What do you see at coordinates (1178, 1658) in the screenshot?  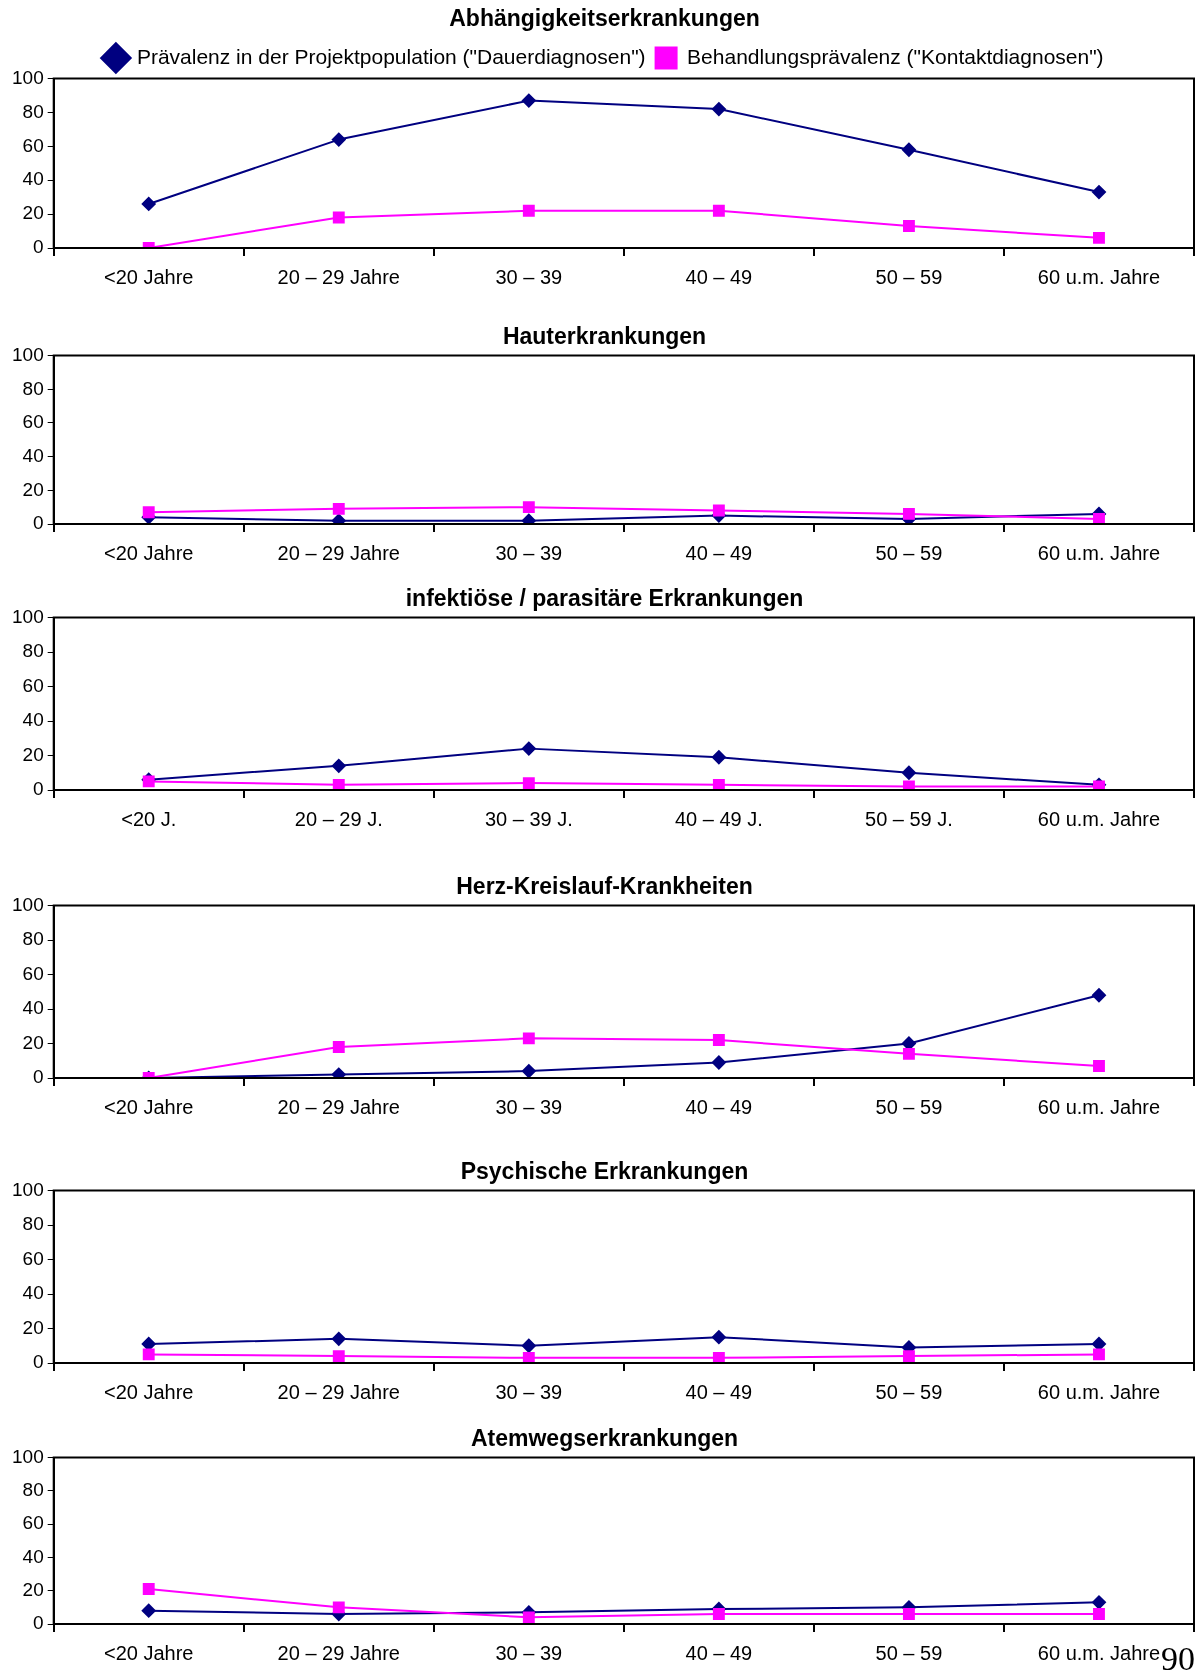 I see `text: 90` at bounding box center [1178, 1658].